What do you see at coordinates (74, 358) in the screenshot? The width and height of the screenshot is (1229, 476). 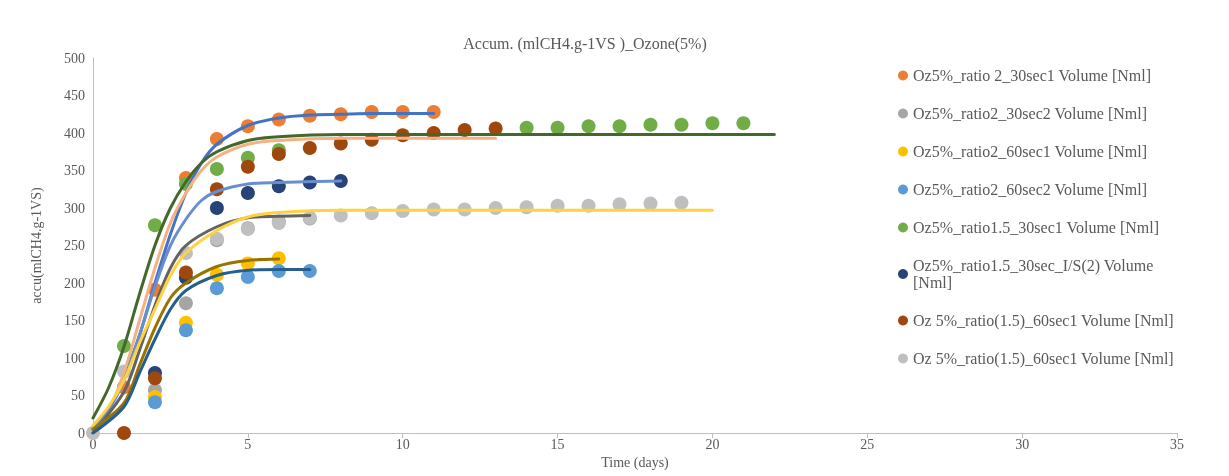 I see `y-tick-label: 100` at bounding box center [74, 358].